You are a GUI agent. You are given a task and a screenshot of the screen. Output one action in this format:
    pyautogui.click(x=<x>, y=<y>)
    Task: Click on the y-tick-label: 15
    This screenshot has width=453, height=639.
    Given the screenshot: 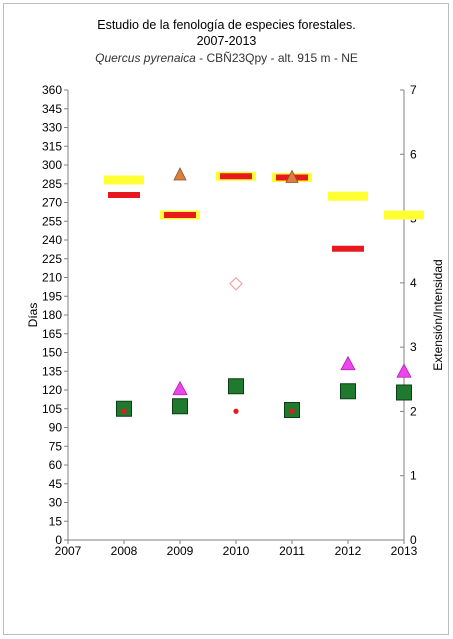 What is the action you would take?
    pyautogui.click(x=56, y=521)
    